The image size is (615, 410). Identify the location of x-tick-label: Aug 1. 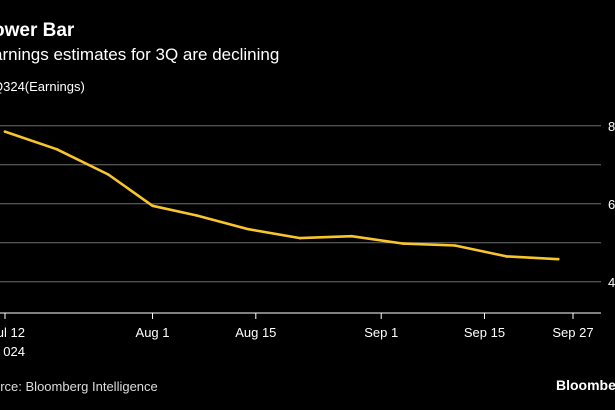
(153, 332).